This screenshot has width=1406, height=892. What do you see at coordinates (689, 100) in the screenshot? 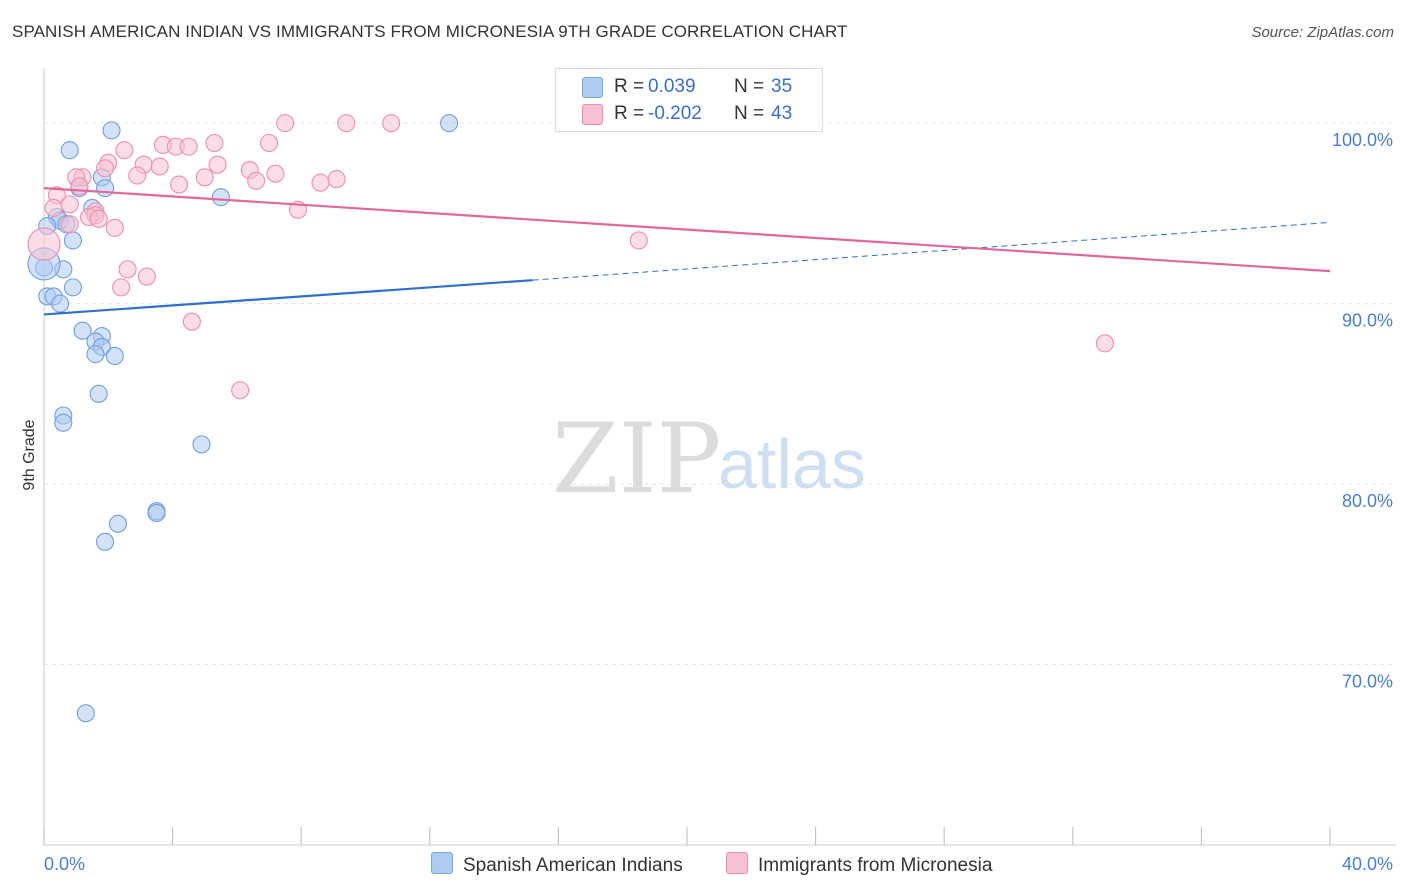
I see `stats-legend: R = 0.039 N = 35 R = -0.202 N = 43` at bounding box center [689, 100].